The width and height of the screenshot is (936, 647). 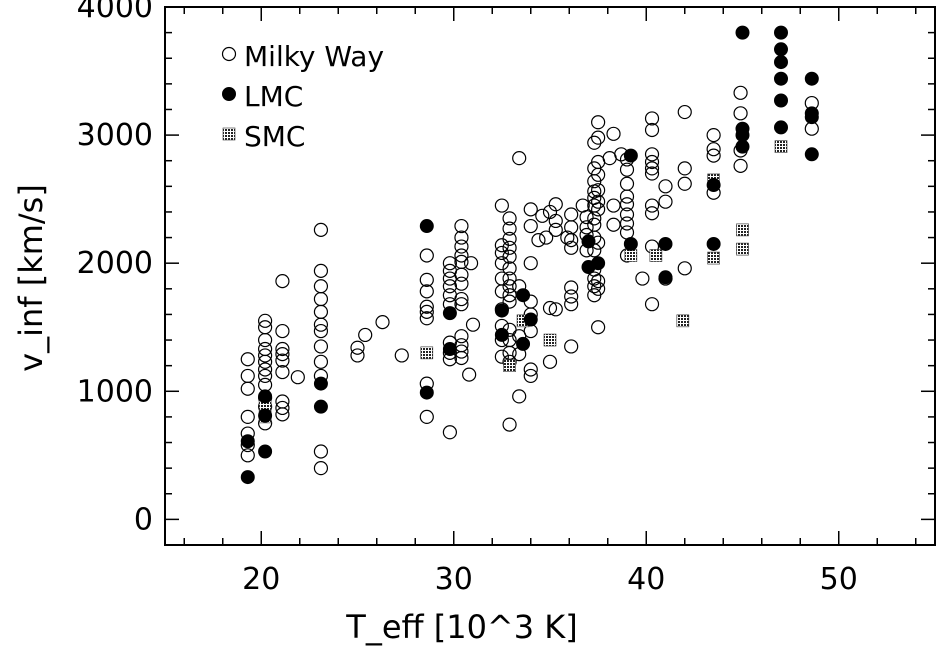 What do you see at coordinates (229, 134) in the screenshot?
I see `legend-smc-marker` at bounding box center [229, 134].